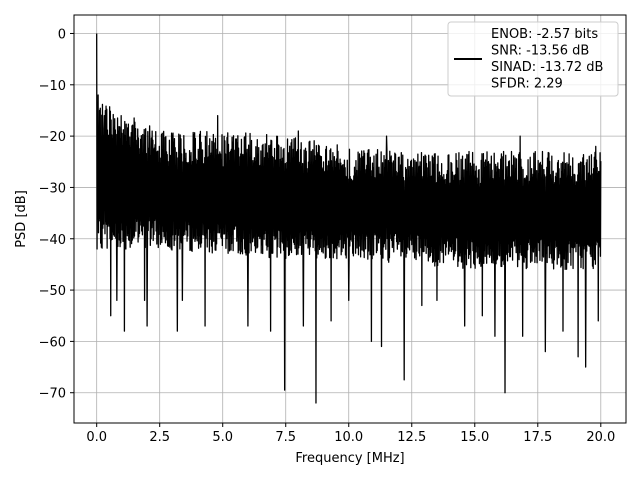  What do you see at coordinates (474, 437) in the screenshot?
I see `x-tick-label: 15.0` at bounding box center [474, 437].